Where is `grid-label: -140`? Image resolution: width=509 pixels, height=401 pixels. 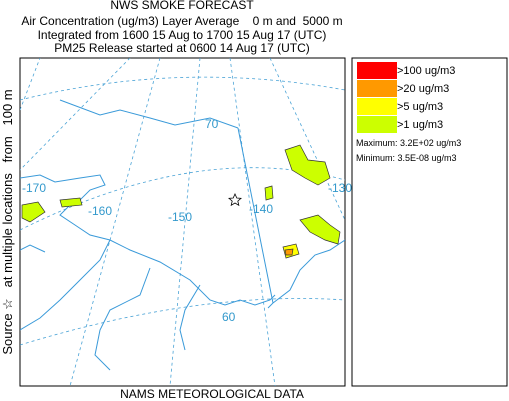 grid-label: -140 is located at coordinates (261, 209).